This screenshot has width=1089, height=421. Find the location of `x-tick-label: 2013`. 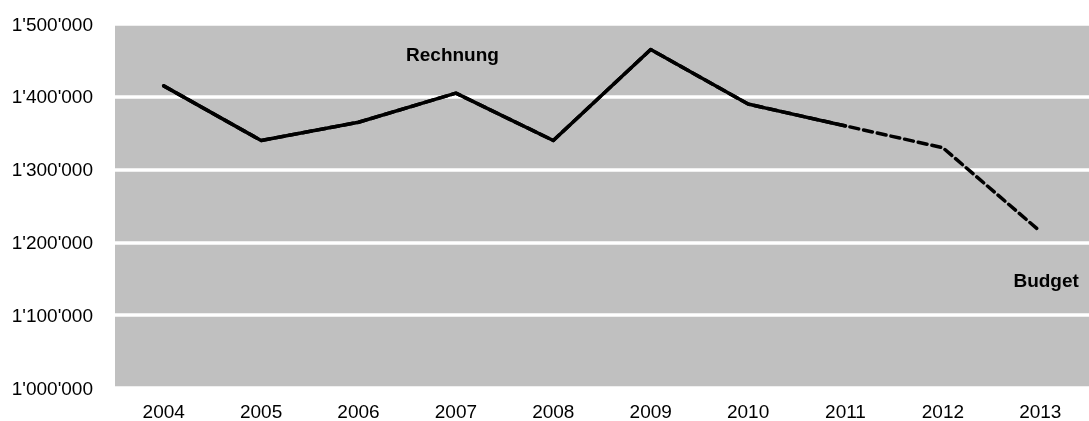

x-tick-label: 2013 is located at coordinates (1040, 411).